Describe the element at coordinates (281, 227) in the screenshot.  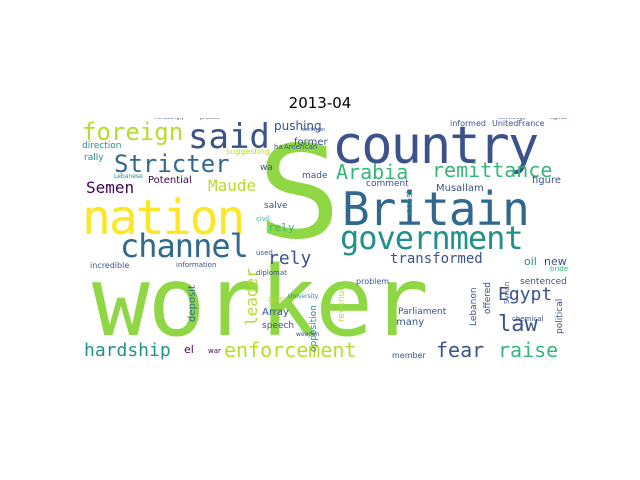
I see `word-rely-2: rely` at that location.